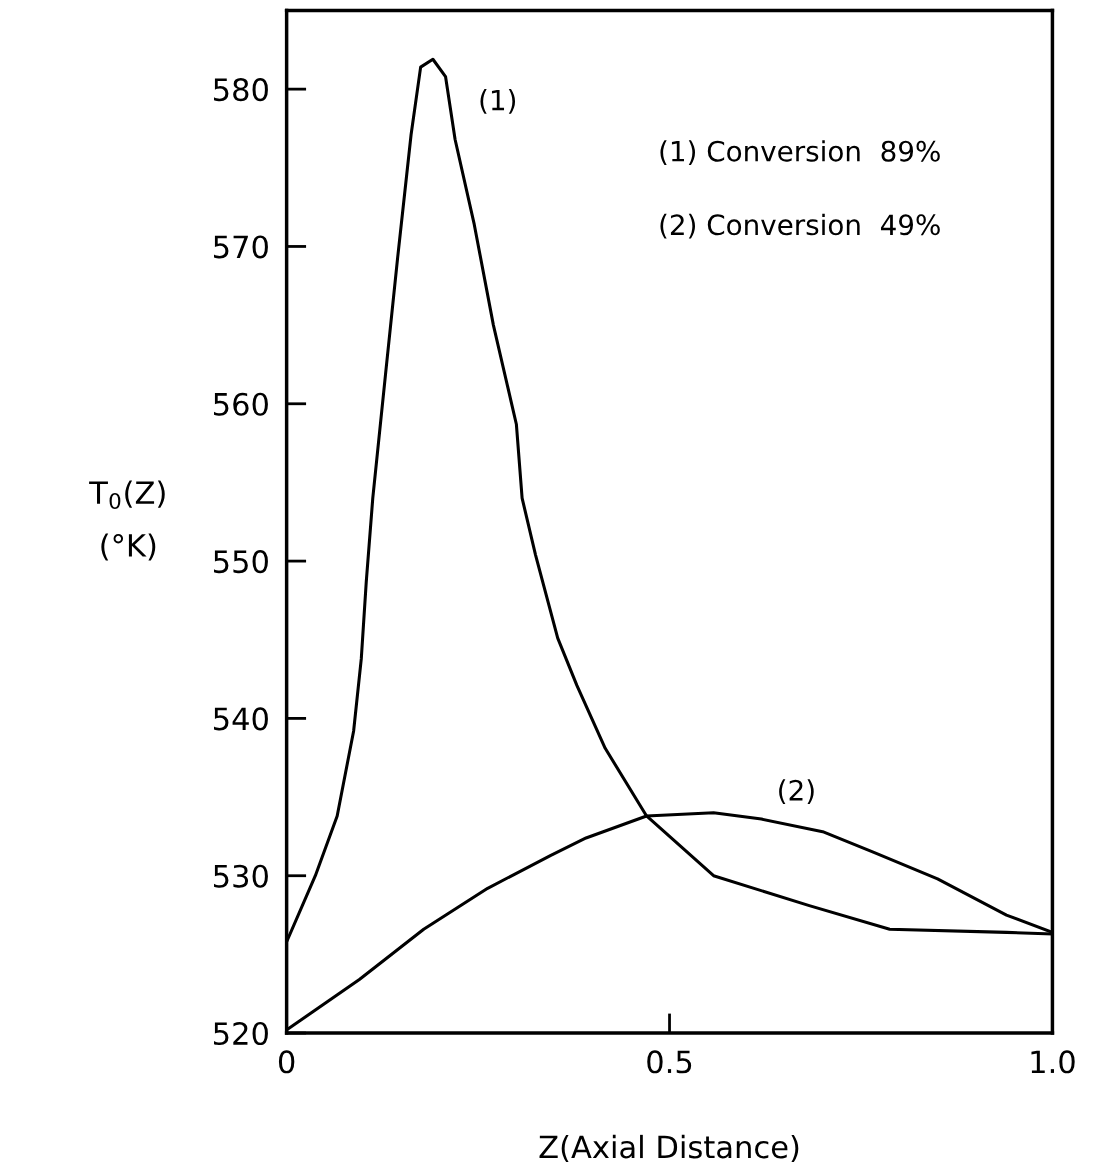 The width and height of the screenshot is (1094, 1164). Describe the element at coordinates (241, 719) in the screenshot. I see `y-tick-label: 540` at that location.